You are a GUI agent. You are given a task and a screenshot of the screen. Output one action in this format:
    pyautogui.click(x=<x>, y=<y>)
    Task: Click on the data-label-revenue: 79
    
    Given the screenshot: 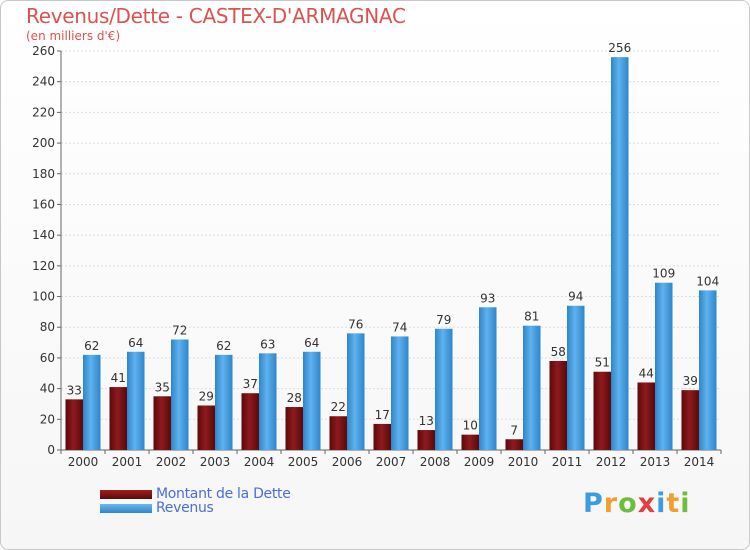 What is the action you would take?
    pyautogui.click(x=443, y=320)
    